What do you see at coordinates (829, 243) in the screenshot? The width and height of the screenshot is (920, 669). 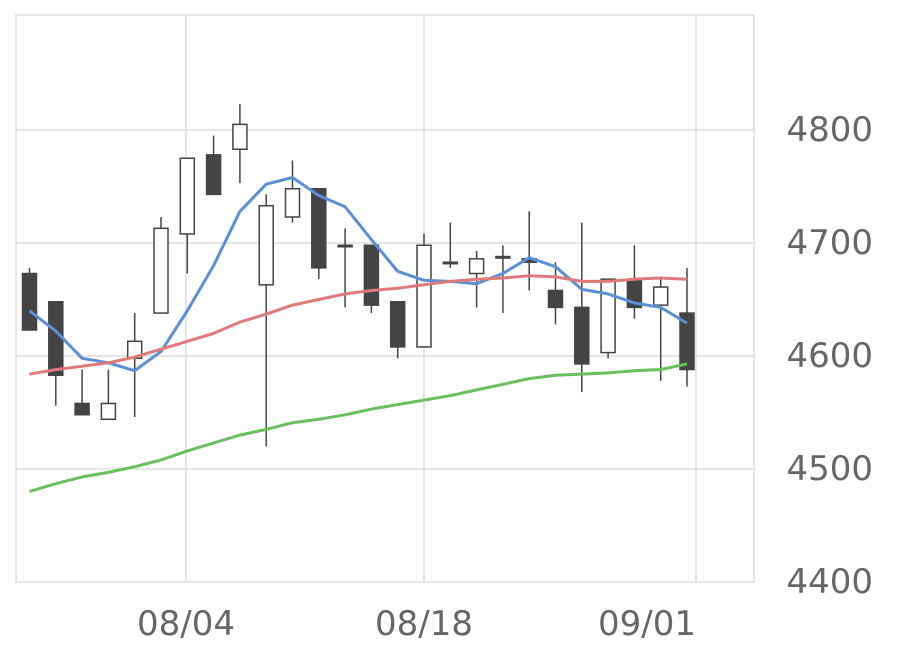 I see `y-tick-label: 4700` at bounding box center [829, 243].